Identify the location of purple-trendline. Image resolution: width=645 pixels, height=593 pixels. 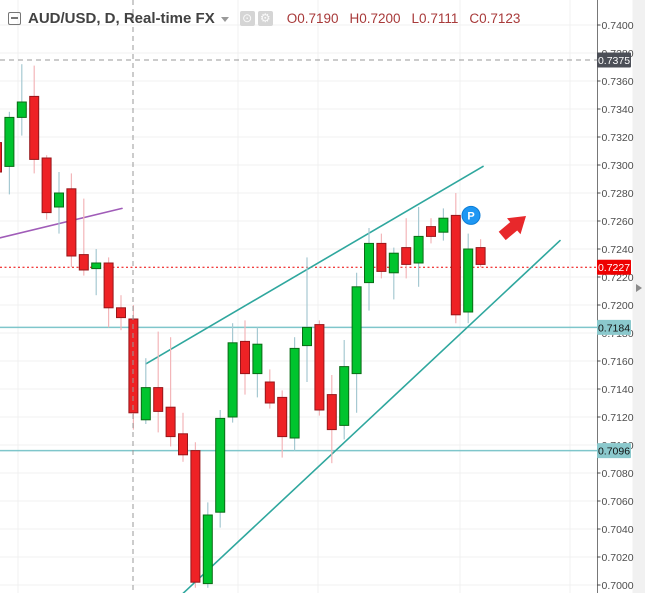
(61, 223).